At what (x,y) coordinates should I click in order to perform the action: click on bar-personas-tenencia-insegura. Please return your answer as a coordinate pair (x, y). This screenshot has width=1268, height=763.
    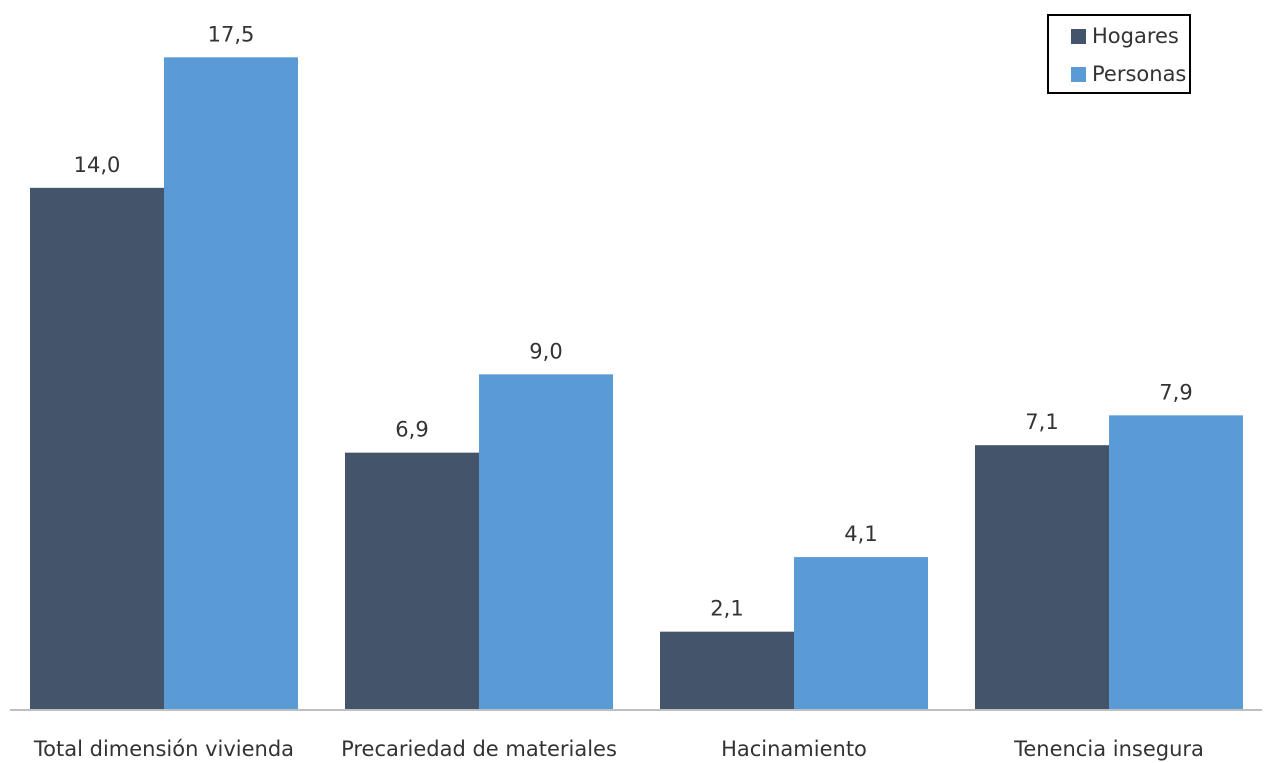
    Looking at the image, I should click on (1176, 562).